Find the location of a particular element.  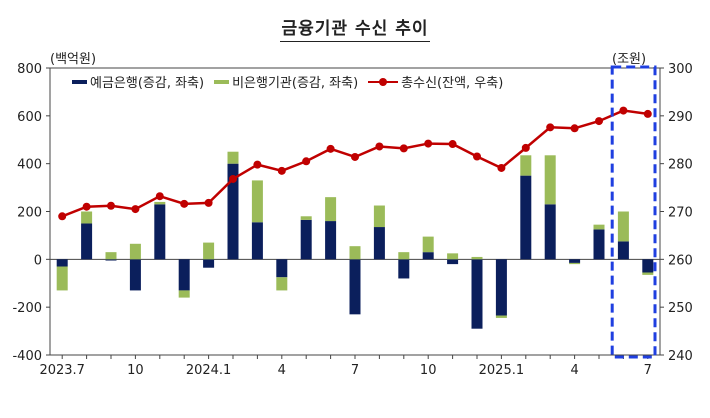

title-container: 금융기관 수신 추이 is located at coordinates (355, 28).